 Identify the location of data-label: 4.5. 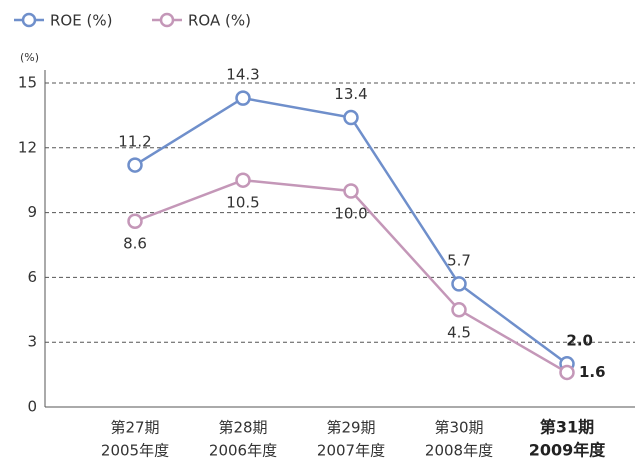
(459, 332).